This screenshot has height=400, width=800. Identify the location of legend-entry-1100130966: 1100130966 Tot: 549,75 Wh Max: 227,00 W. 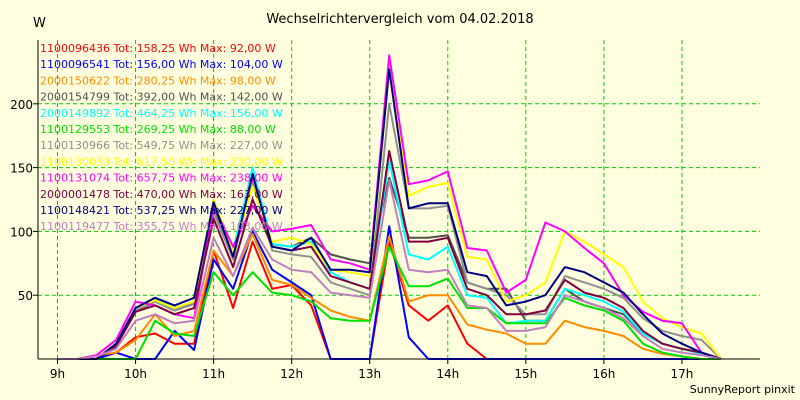
(161, 145).